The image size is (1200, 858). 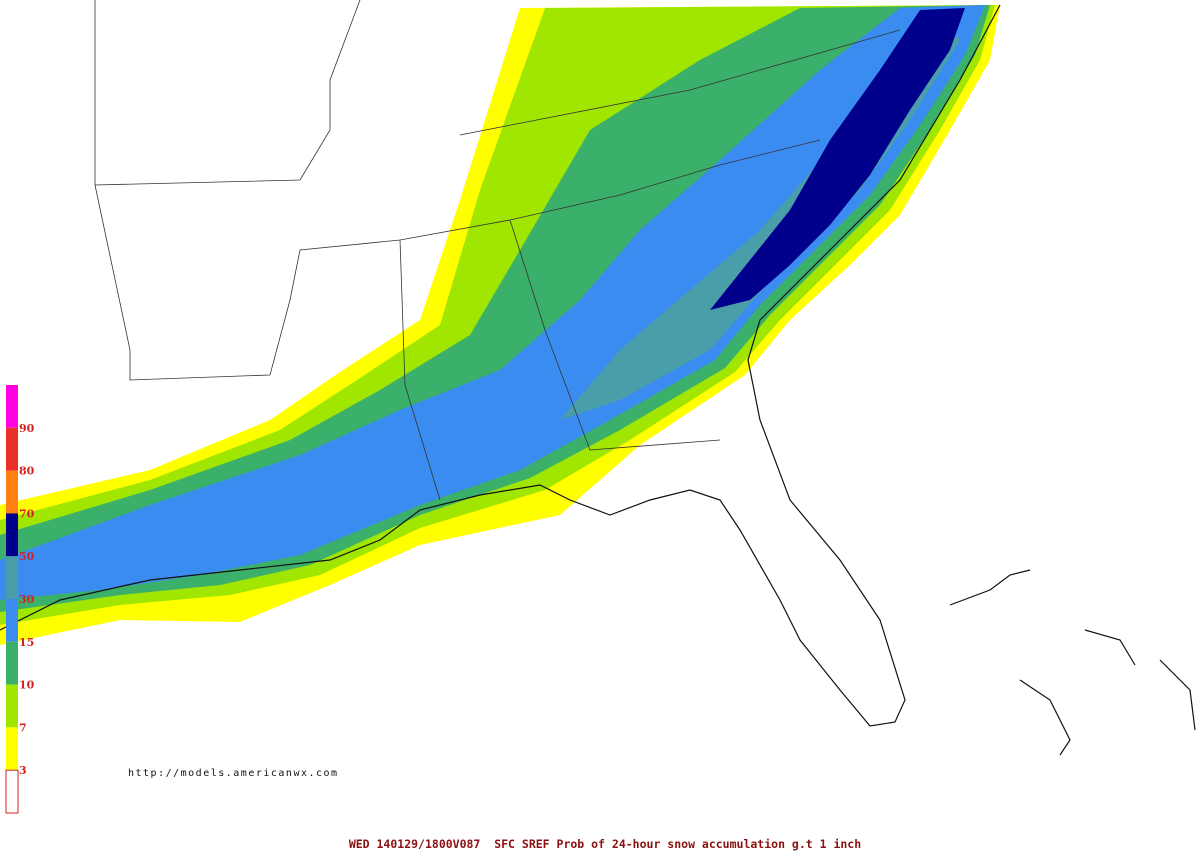 What do you see at coordinates (27, 428) in the screenshot?
I see `legend-label: 90` at bounding box center [27, 428].